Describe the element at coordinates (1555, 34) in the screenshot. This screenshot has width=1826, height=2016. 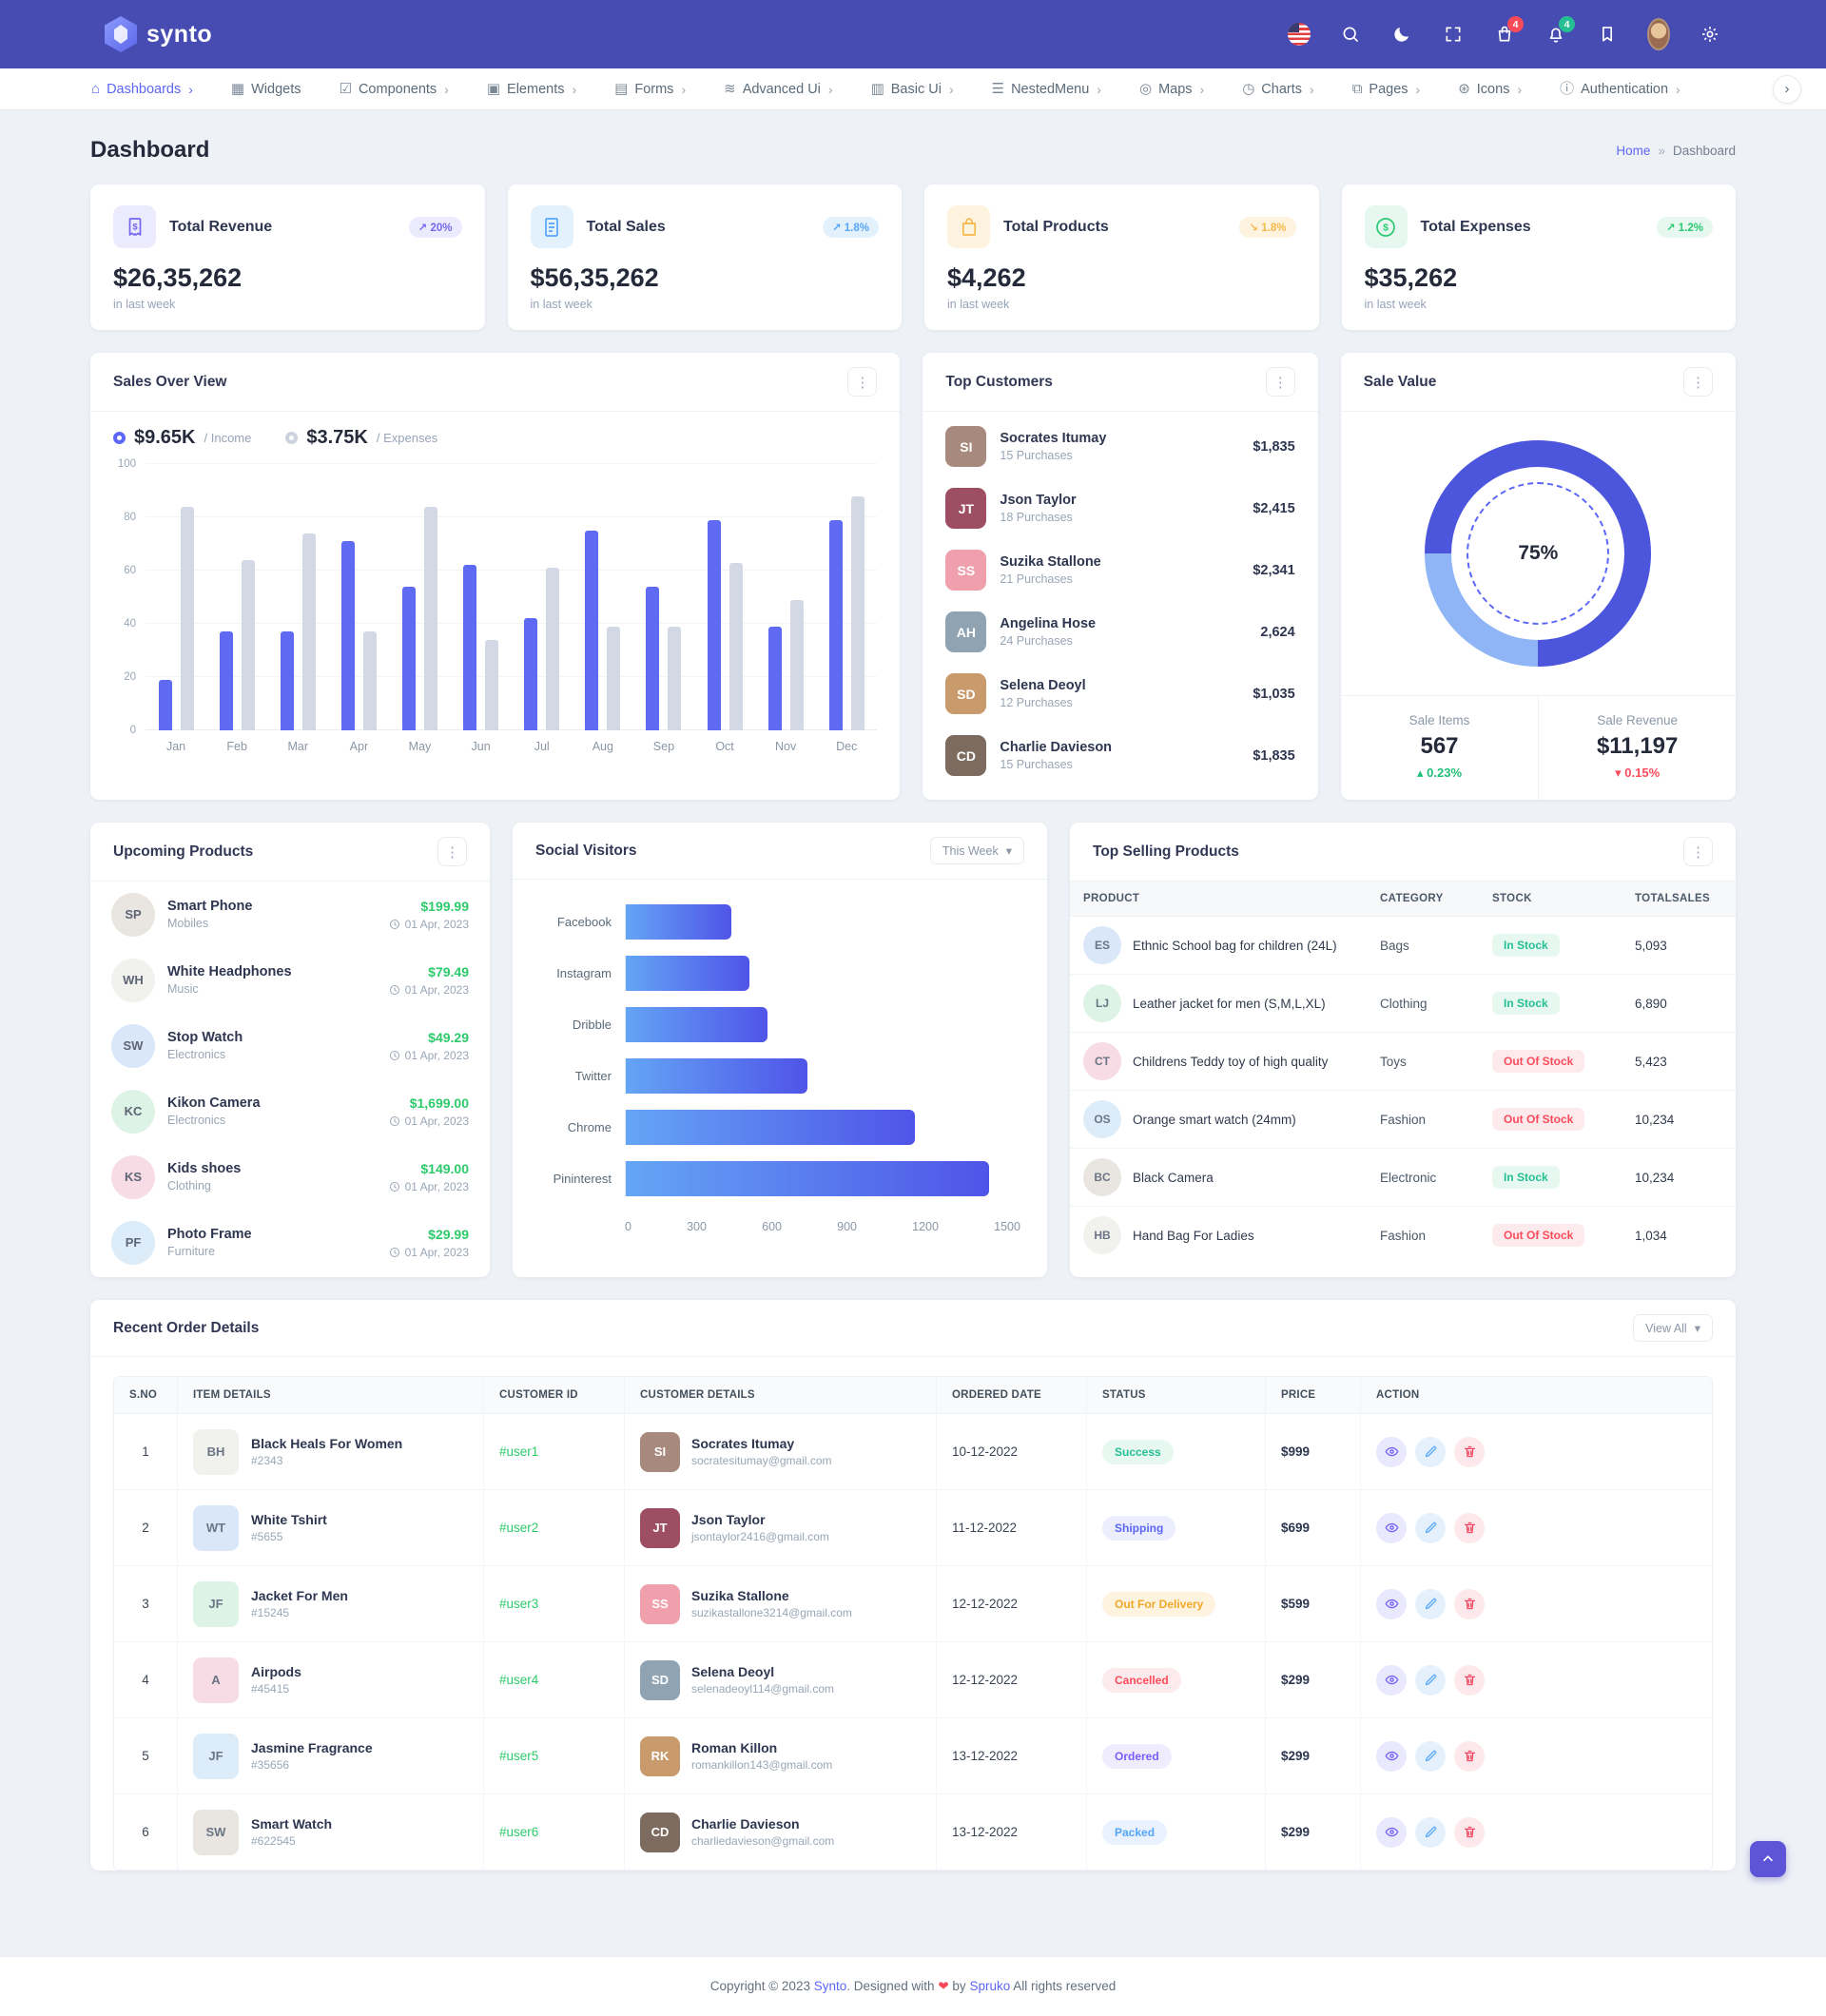
I see `notifications-bell-icon: 4` at that location.